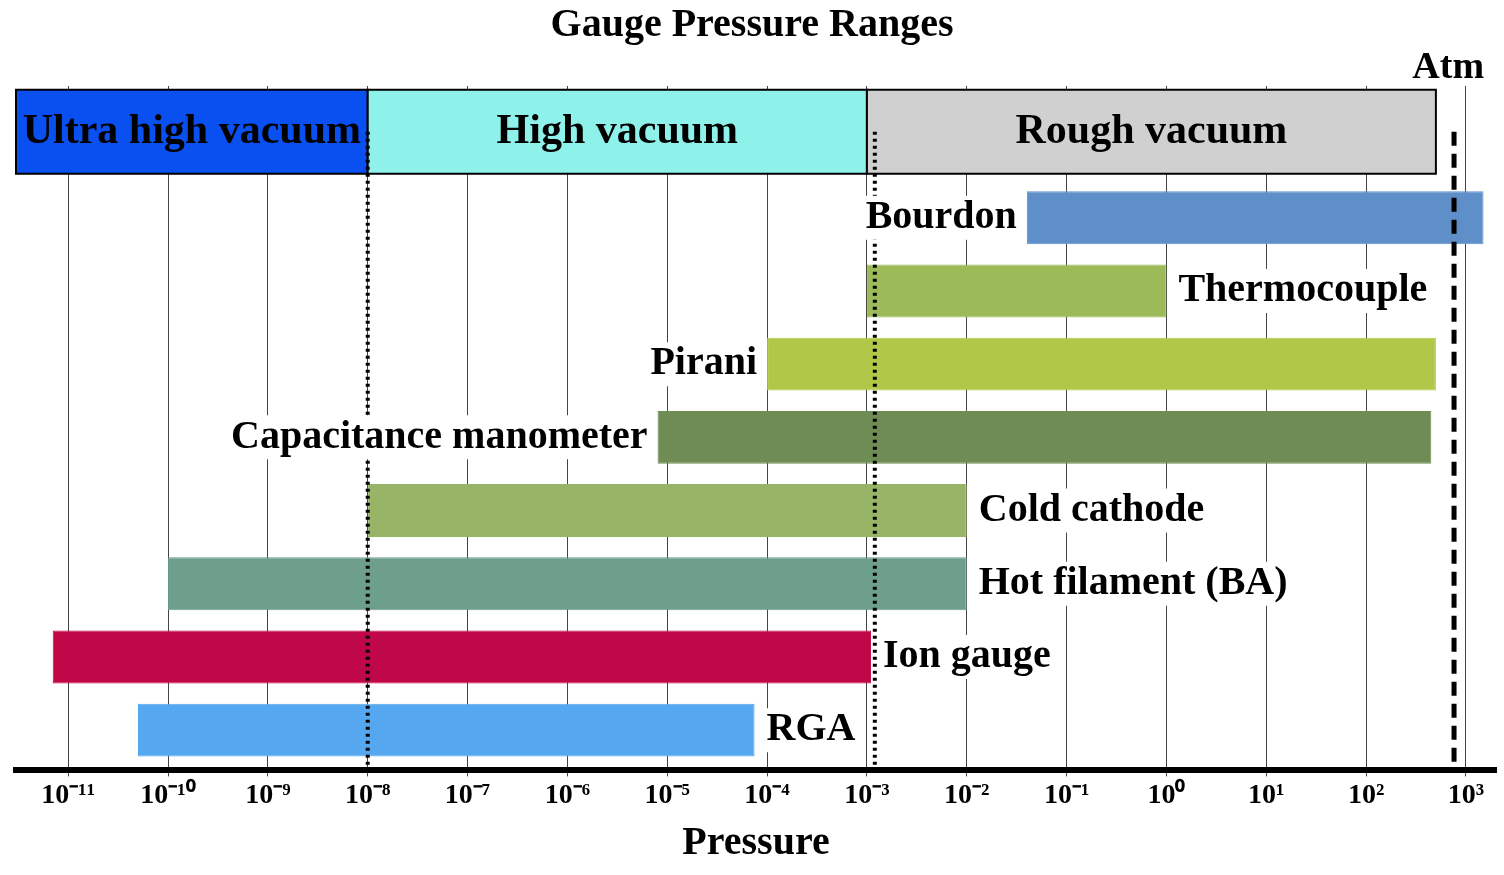  What do you see at coordinates (368, 794) in the screenshot?
I see `x-tick-label: 10⁻⁸` at bounding box center [368, 794].